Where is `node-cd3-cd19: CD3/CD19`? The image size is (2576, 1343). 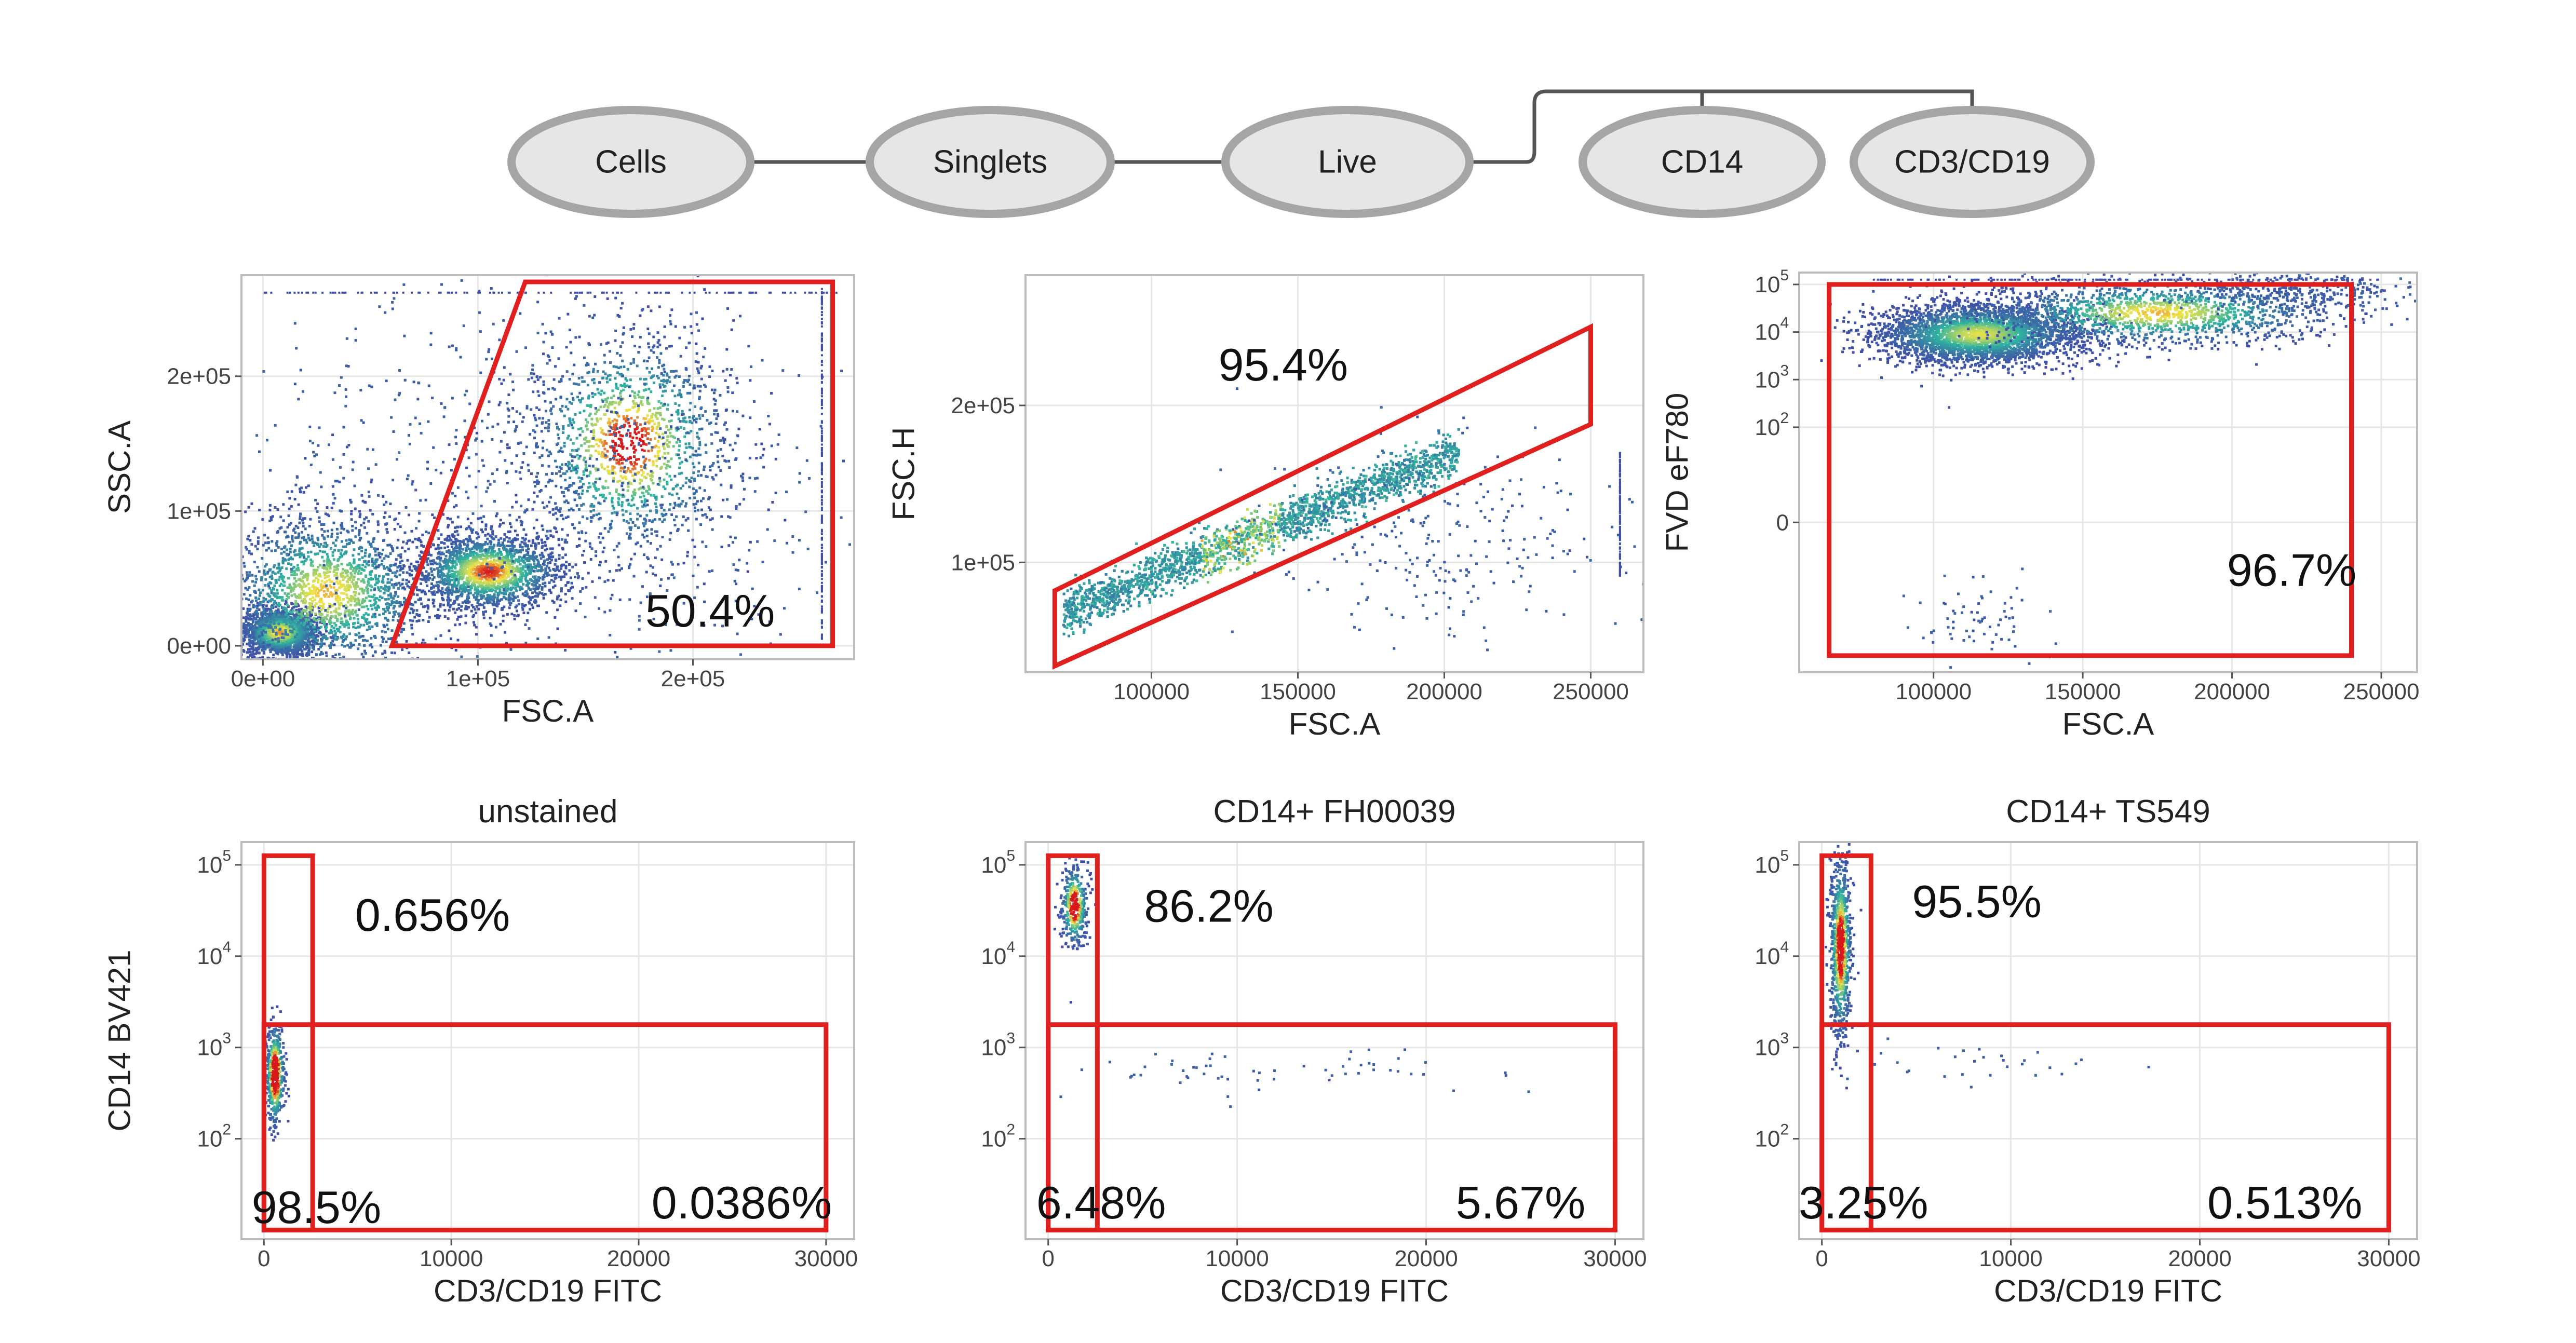
node-cd3-cd19: CD3/CD19 is located at coordinates (1972, 162).